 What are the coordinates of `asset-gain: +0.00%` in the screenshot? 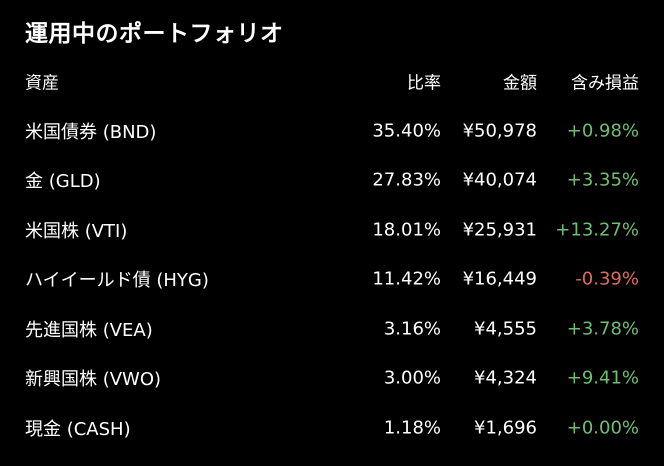 It's located at (602, 428).